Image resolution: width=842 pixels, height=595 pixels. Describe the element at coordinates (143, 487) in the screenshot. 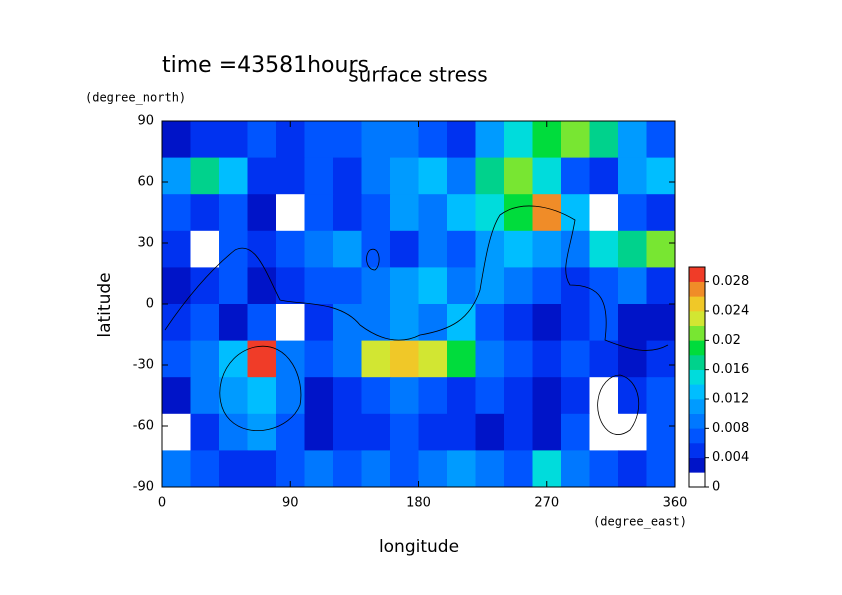

I see `y-tick-label: -90` at that location.